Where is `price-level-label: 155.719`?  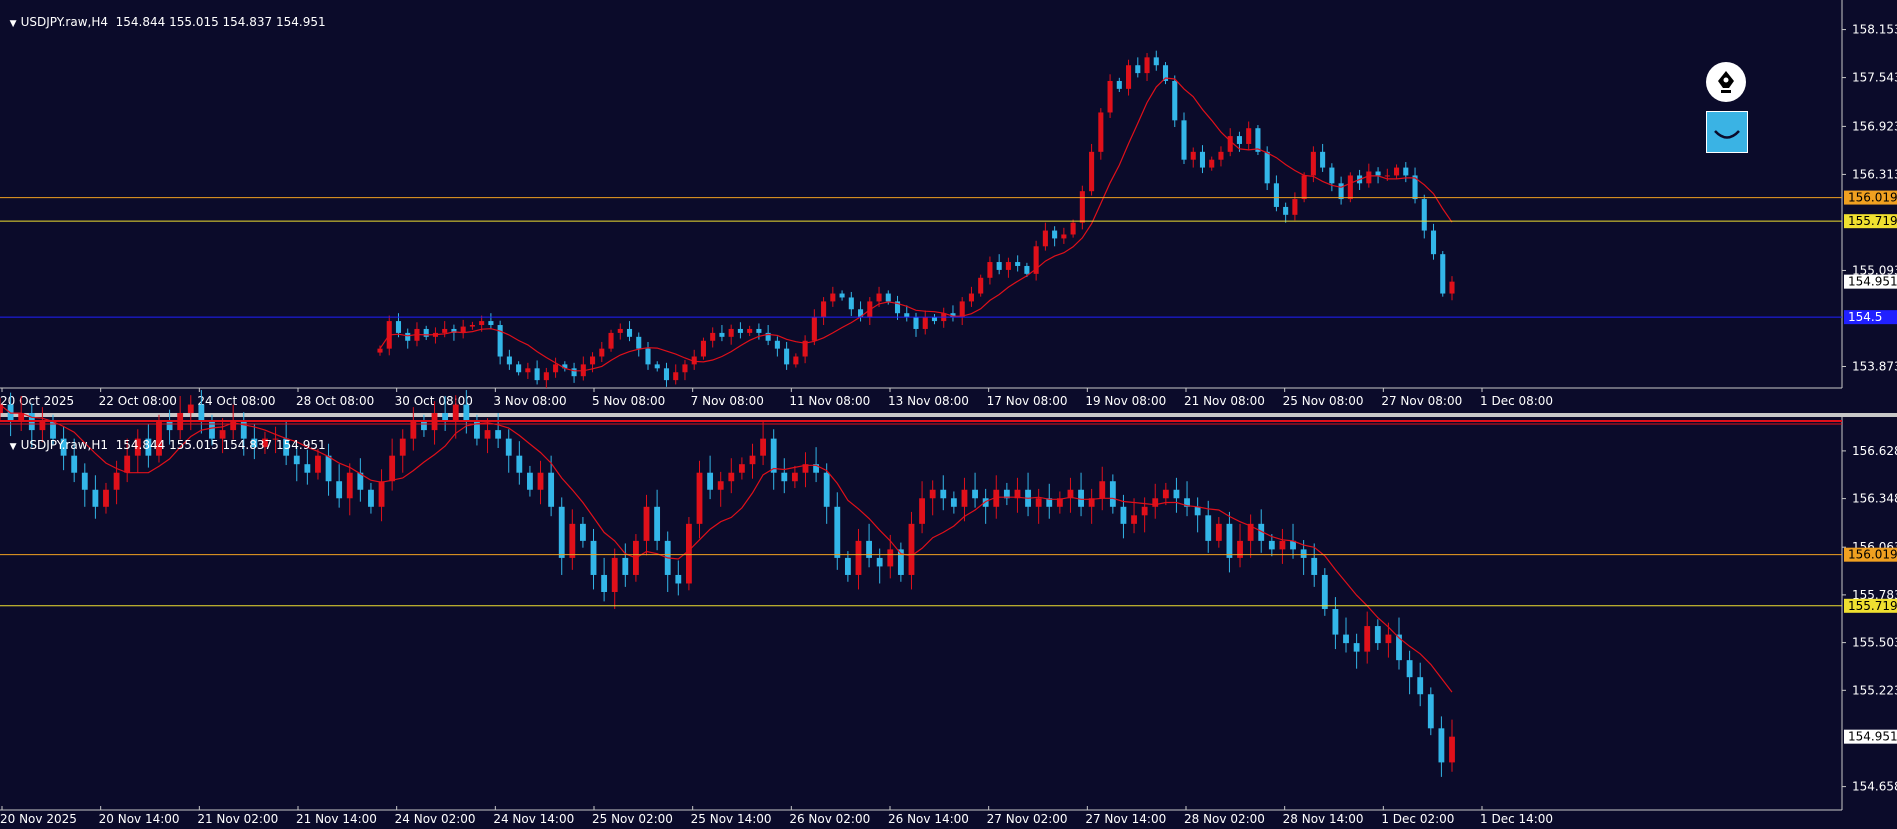 price-level-label: 155.719 is located at coordinates (1872, 221).